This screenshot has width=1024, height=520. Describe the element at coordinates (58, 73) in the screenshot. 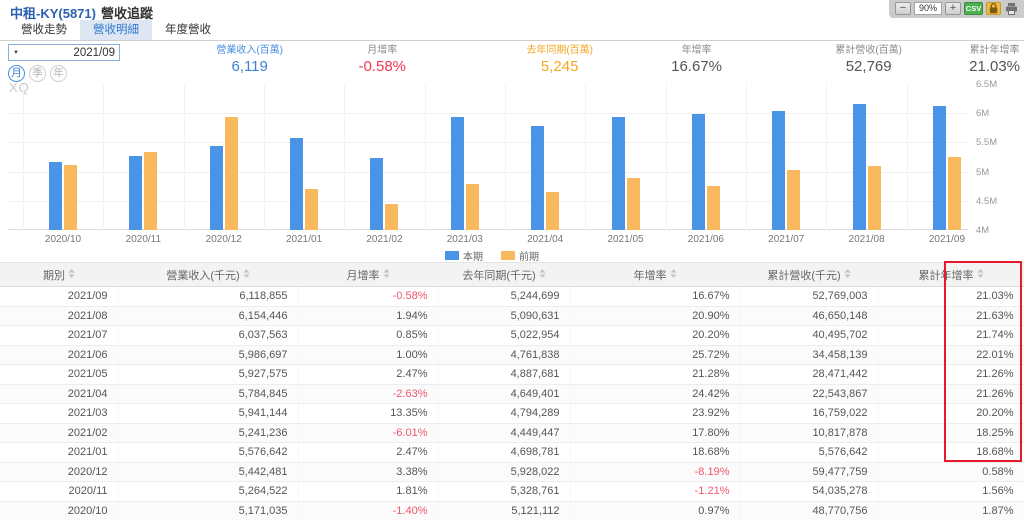

I see `period-button-year: 年` at that location.